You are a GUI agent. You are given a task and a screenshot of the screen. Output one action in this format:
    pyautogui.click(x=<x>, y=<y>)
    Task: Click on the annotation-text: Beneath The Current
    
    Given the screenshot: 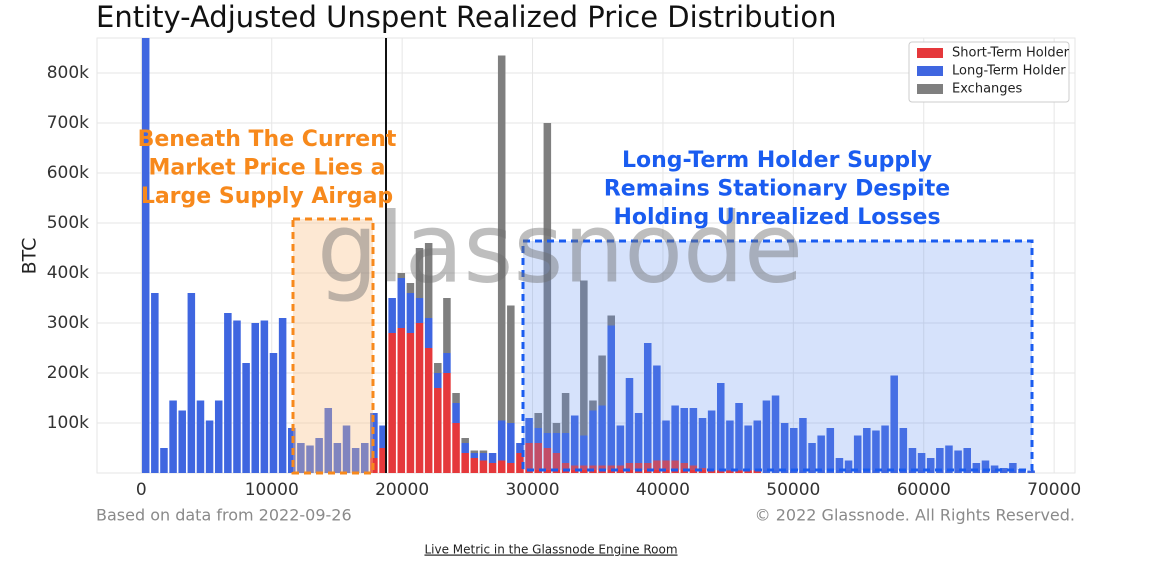 What is the action you would take?
    pyautogui.click(x=267, y=139)
    